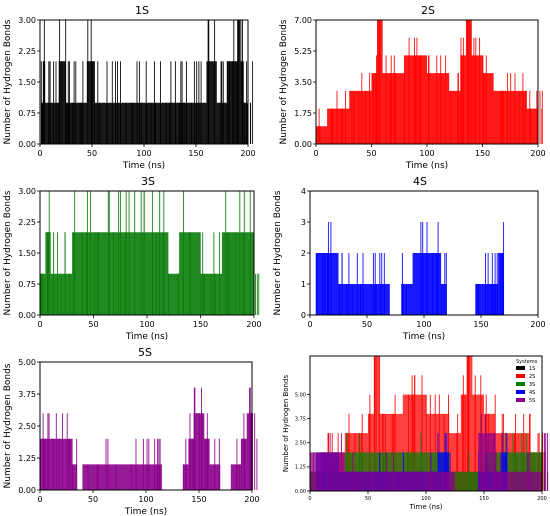 The height and width of the screenshot is (516, 550). Describe the element at coordinates (303, 113) in the screenshot. I see `y-tick-label: 1.75` at that location.